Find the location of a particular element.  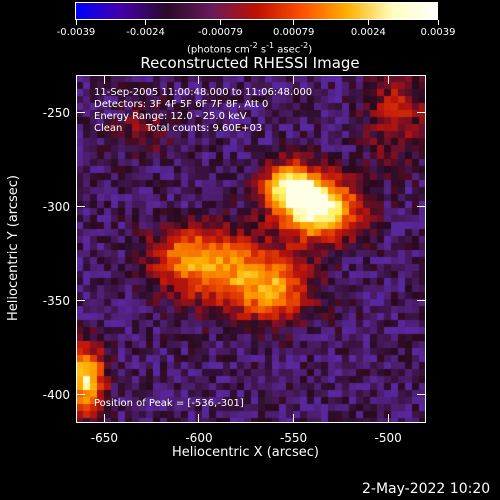

annotation-peak: Position of Peak = [-536,-301] is located at coordinates (169, 403).